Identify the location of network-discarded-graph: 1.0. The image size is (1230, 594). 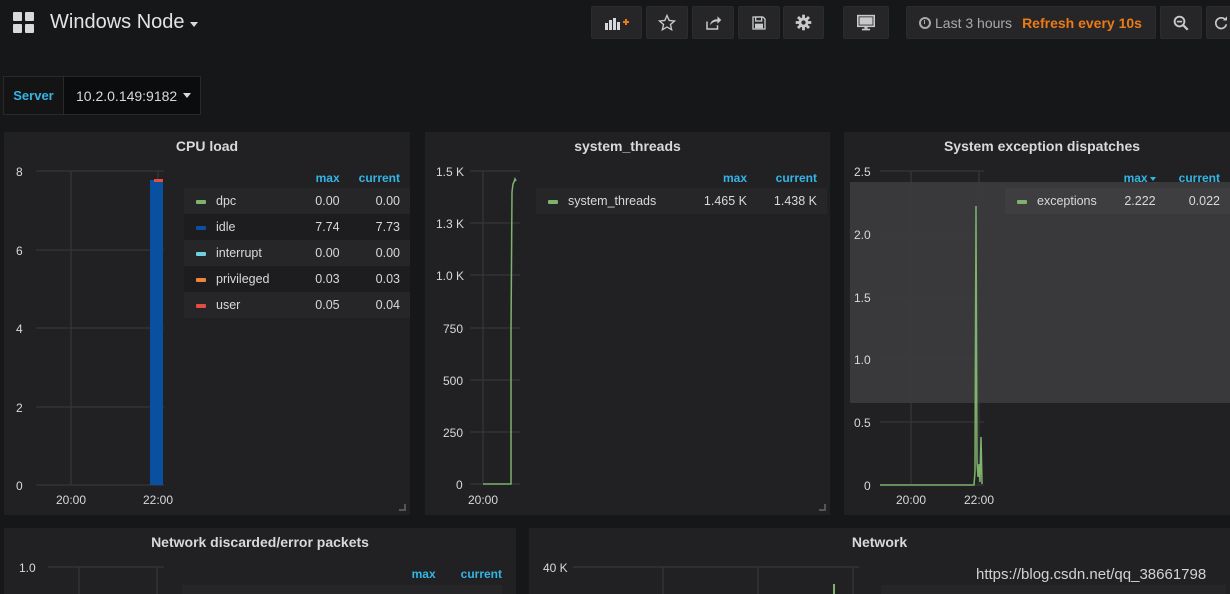
(260, 561).